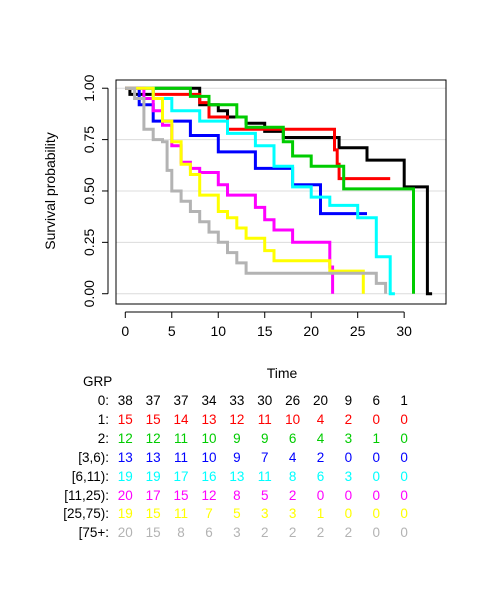  I want to click on series-line-[3,6), so click(246, 151).